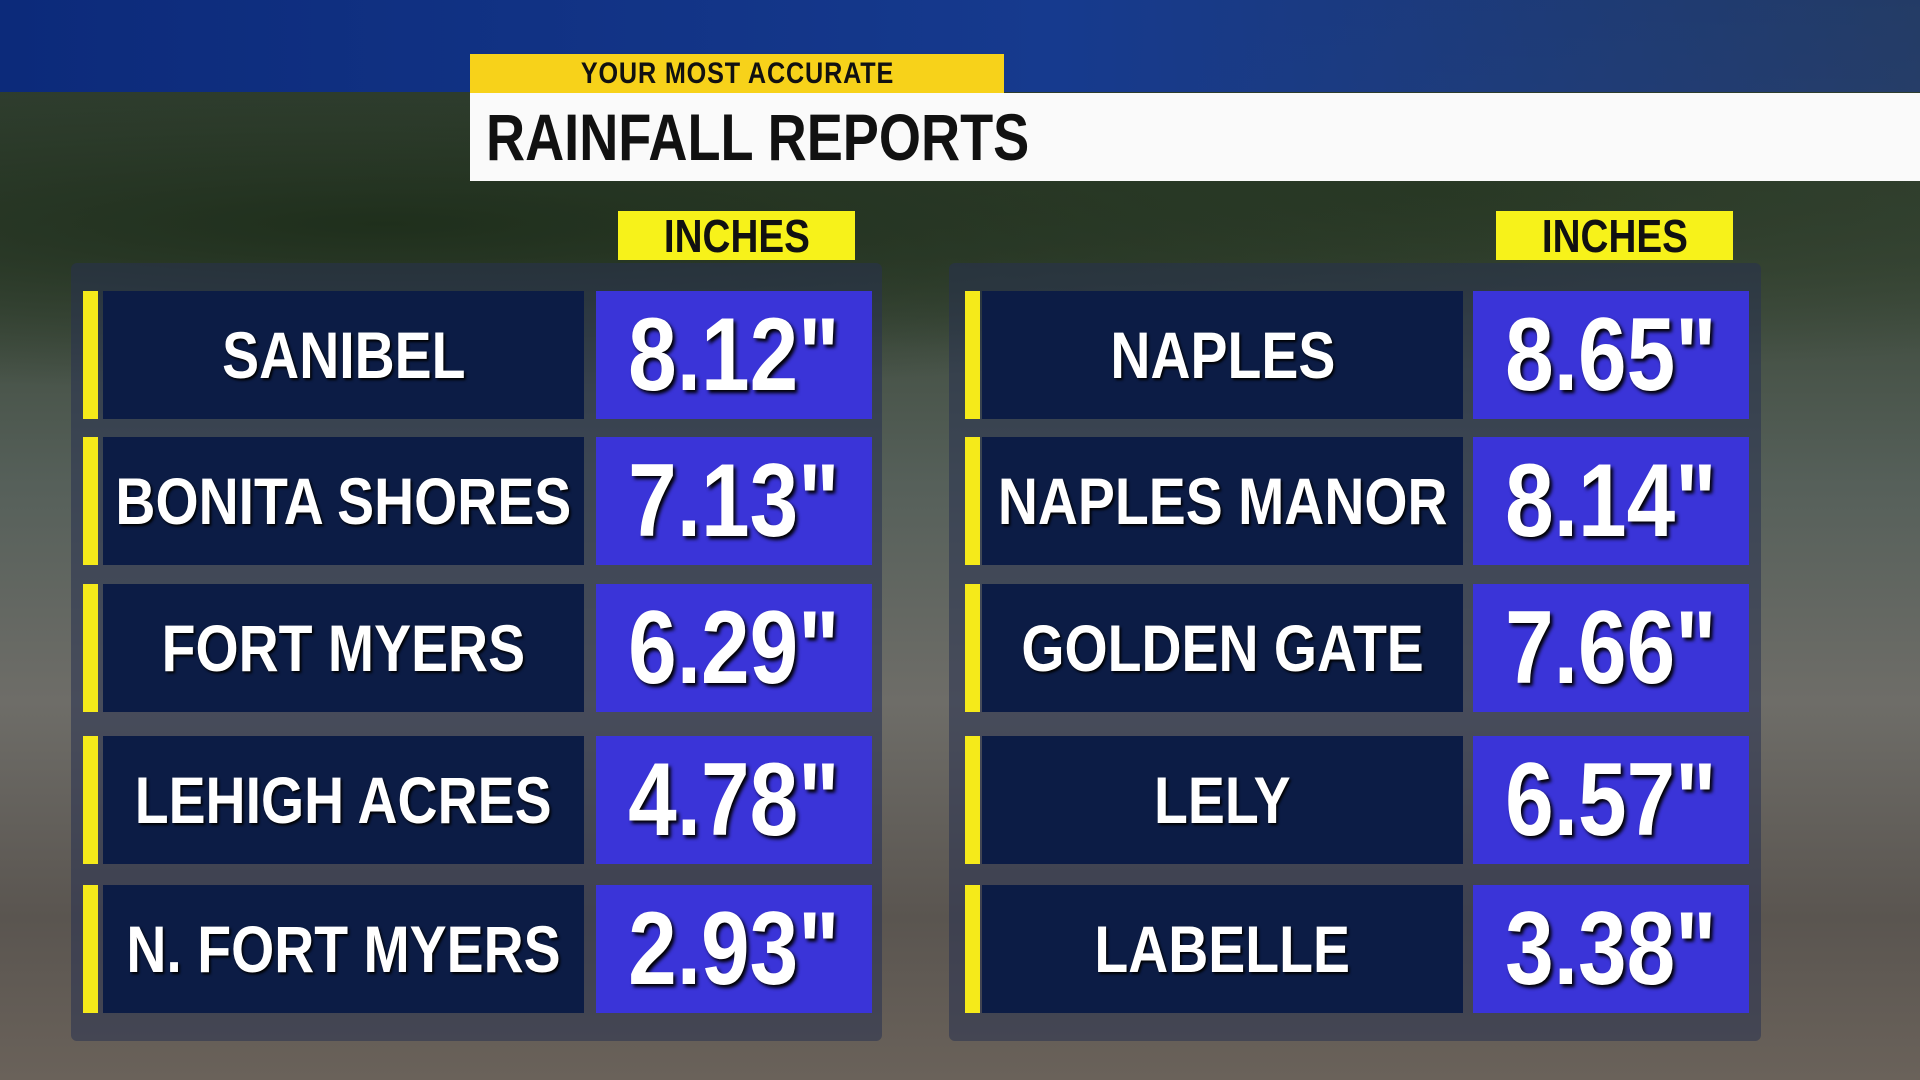 This screenshot has width=1920, height=1080. I want to click on location-cell: N. FORT MYERS, so click(343, 949).